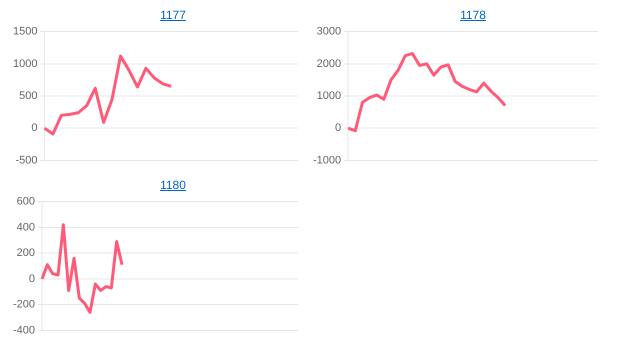  Describe the element at coordinates (25, 32) in the screenshot. I see `y-tick-label: 1500` at that location.